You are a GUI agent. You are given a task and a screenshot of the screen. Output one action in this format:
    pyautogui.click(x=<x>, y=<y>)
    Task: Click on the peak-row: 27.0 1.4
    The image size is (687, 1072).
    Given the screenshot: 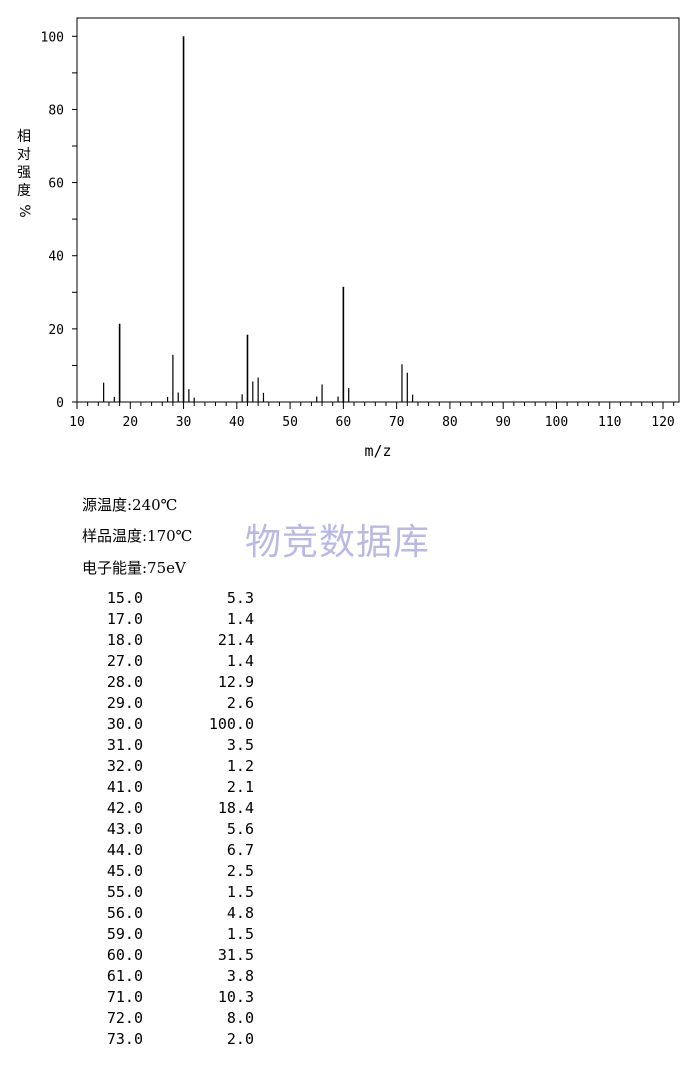 What is the action you would take?
    pyautogui.click(x=167, y=661)
    